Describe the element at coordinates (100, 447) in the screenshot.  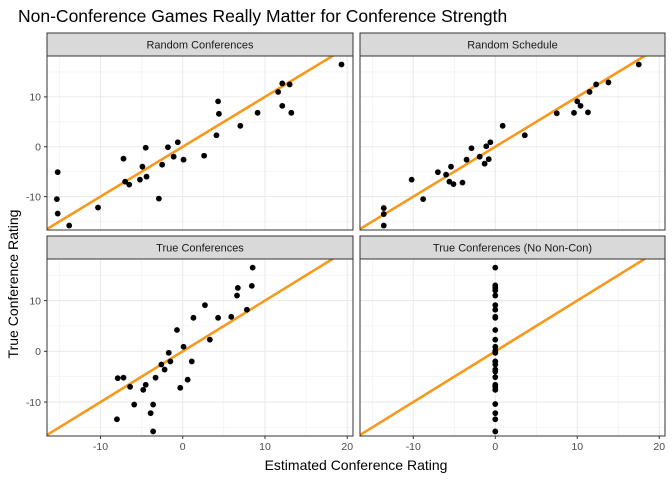
I see `x-tick-label: -10` at that location.